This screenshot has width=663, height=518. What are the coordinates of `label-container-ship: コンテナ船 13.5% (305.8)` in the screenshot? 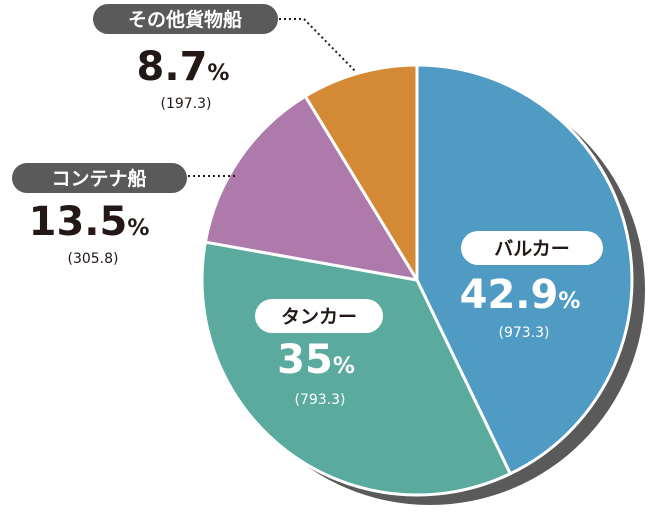 It's located at (99, 215).